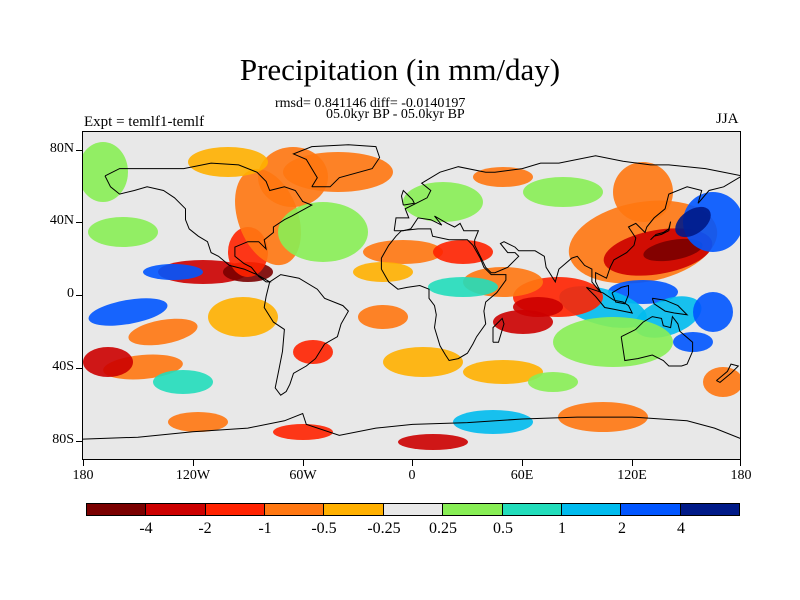 The height and width of the screenshot is (600, 800). What do you see at coordinates (408, 197) in the screenshot?
I see `coastline-britain` at bounding box center [408, 197].